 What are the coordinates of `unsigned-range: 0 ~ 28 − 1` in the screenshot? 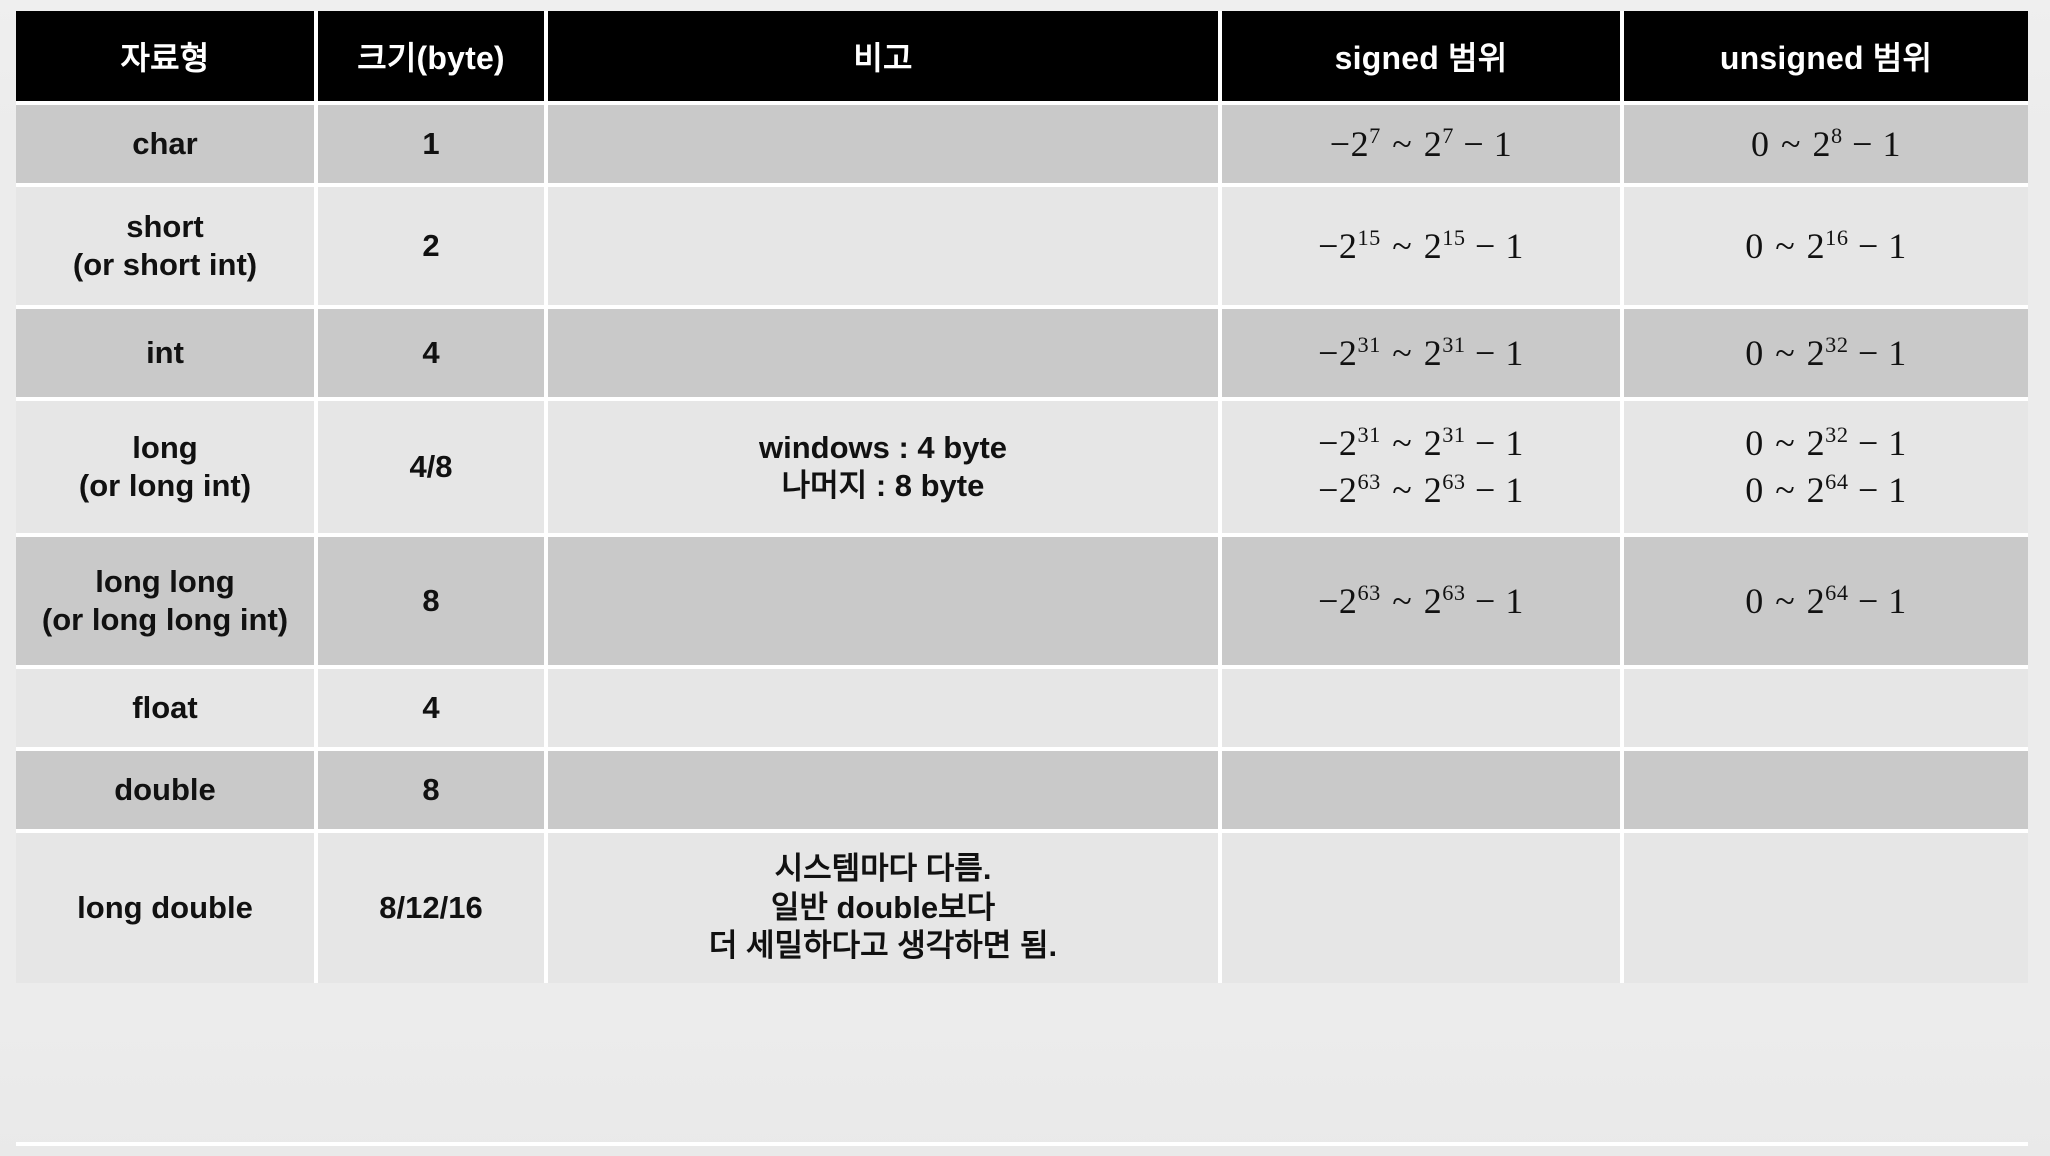 It's located at (1826, 144).